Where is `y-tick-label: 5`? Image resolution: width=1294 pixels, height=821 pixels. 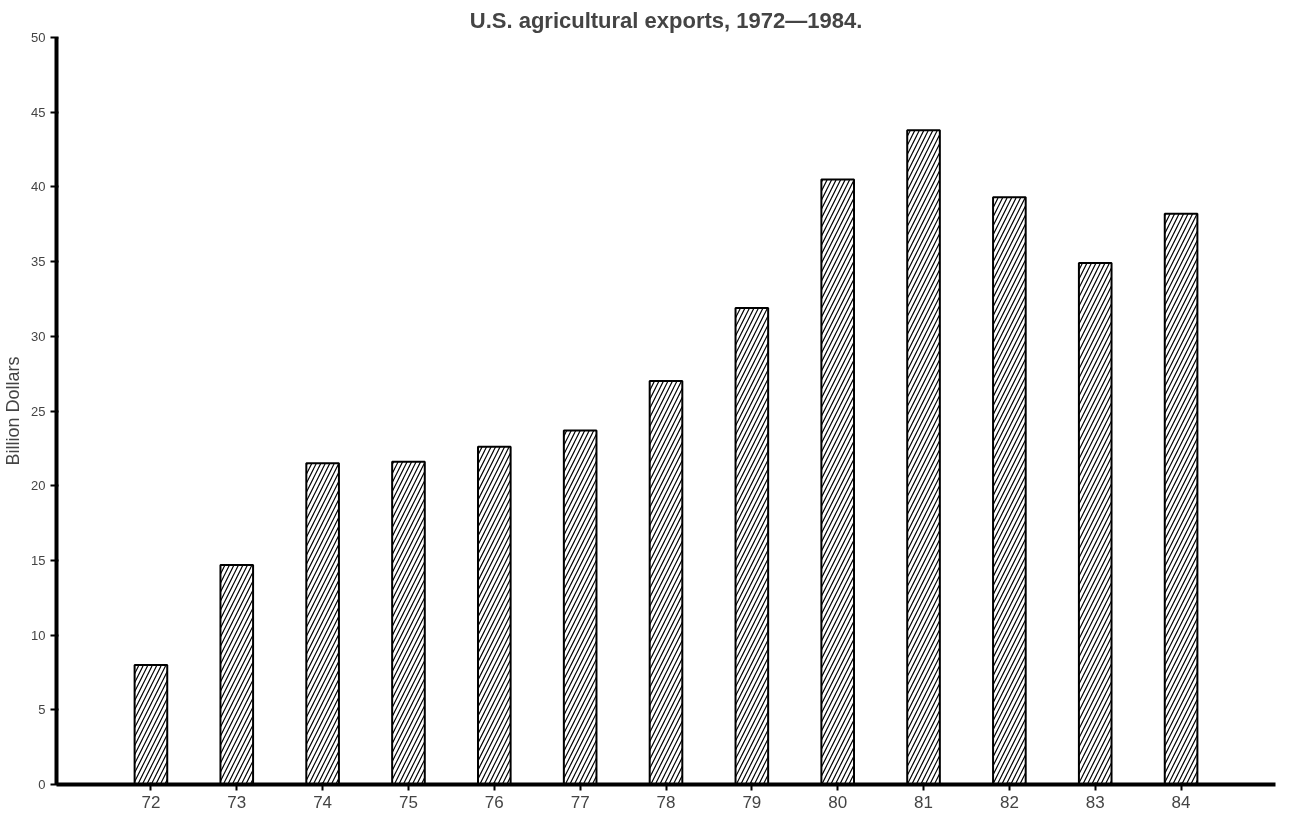 y-tick-label: 5 is located at coordinates (42, 710).